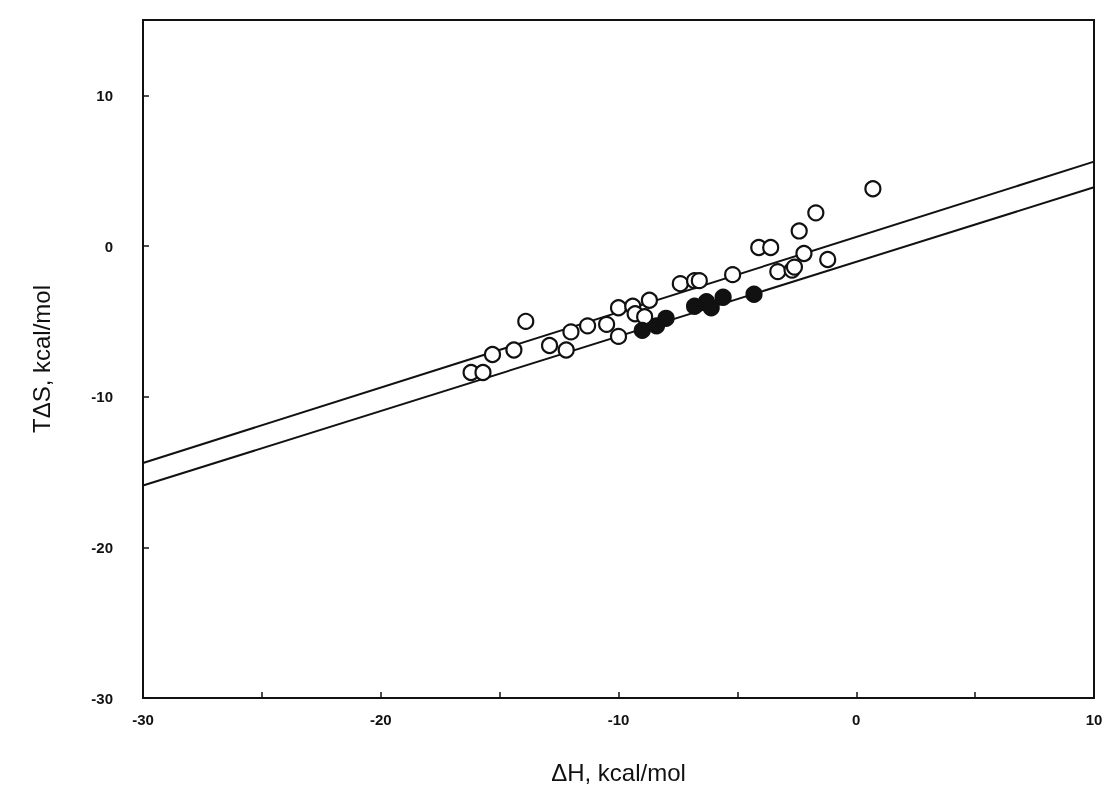 The height and width of the screenshot is (812, 1114). What do you see at coordinates (102, 547) in the screenshot?
I see `y-tick-label: -20` at bounding box center [102, 547].